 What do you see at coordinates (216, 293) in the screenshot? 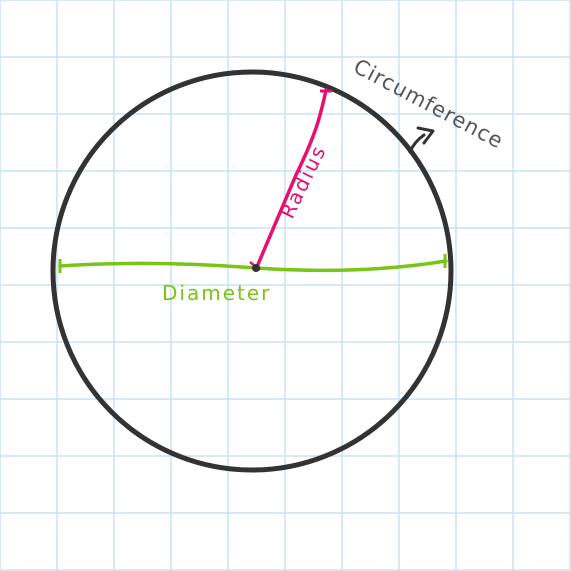
I see `diameter-label: Diameter` at bounding box center [216, 293].